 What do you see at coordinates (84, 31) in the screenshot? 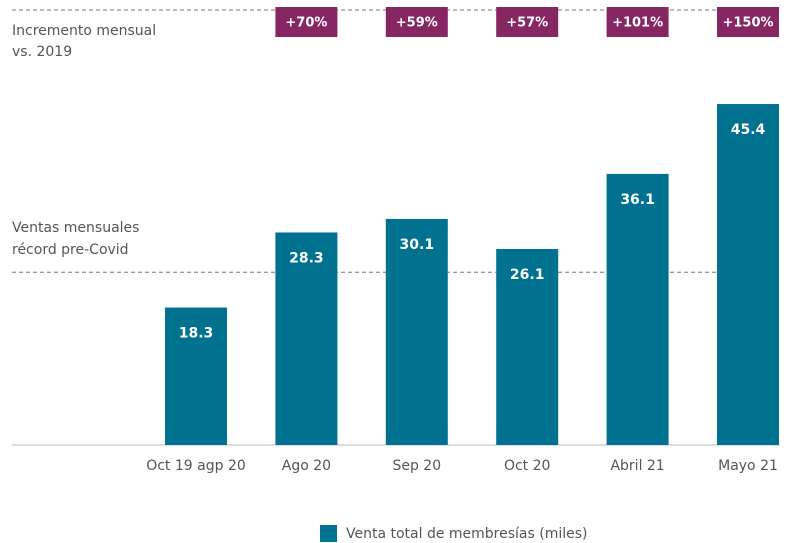
I see `increment-title: Incremento mensual` at bounding box center [84, 31].